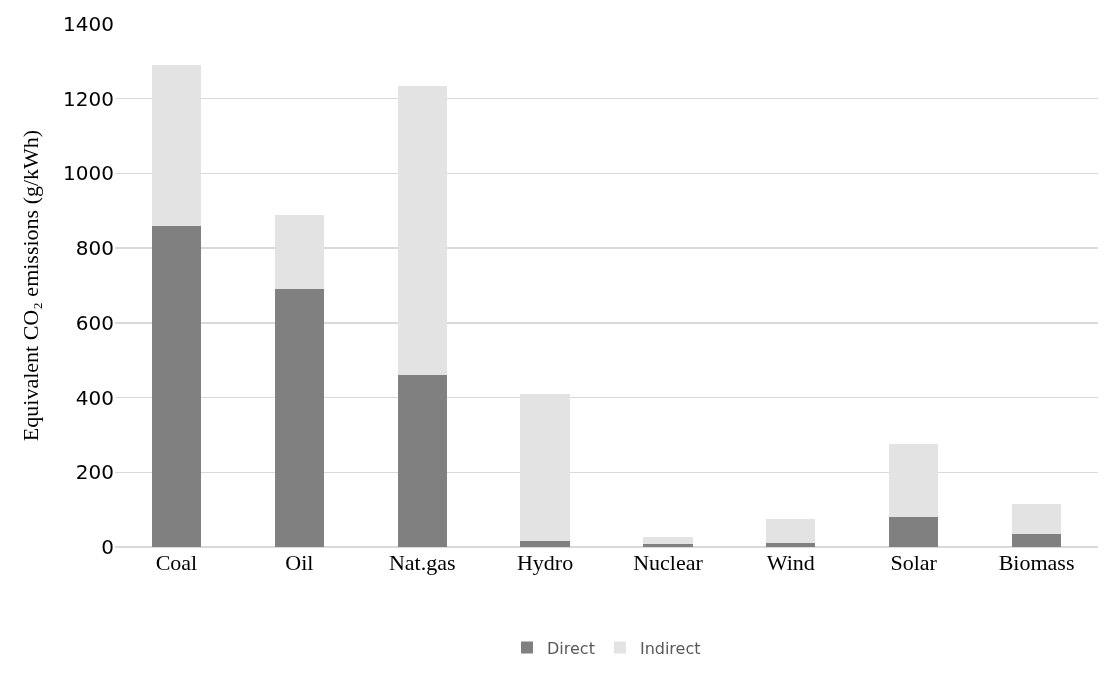 Image resolution: width=1118 pixels, height=677 pixels. What do you see at coordinates (94, 472) in the screenshot?
I see `y-tick-label: 200` at bounding box center [94, 472].